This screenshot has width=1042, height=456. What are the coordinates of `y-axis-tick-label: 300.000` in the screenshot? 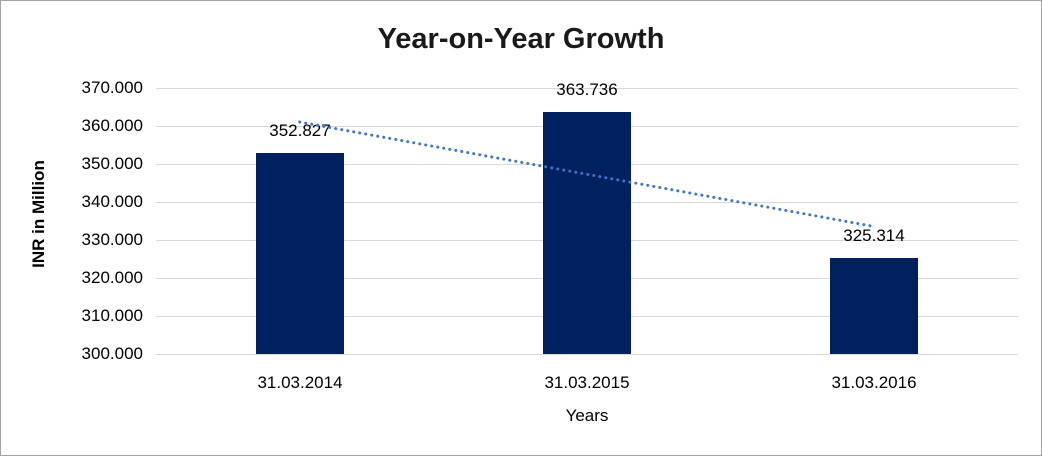 It's located at (112, 353).